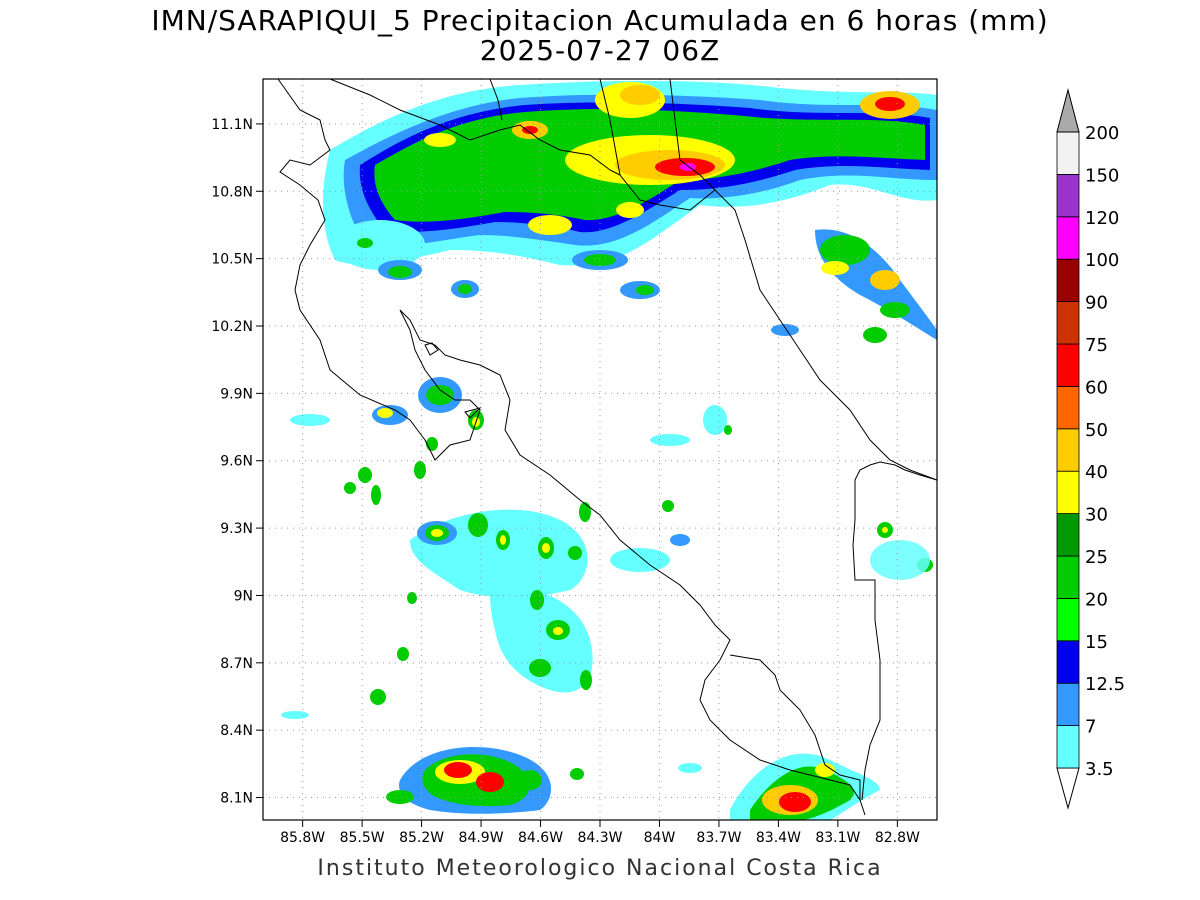  I want to click on colorbar-label: 60, so click(1096, 387).